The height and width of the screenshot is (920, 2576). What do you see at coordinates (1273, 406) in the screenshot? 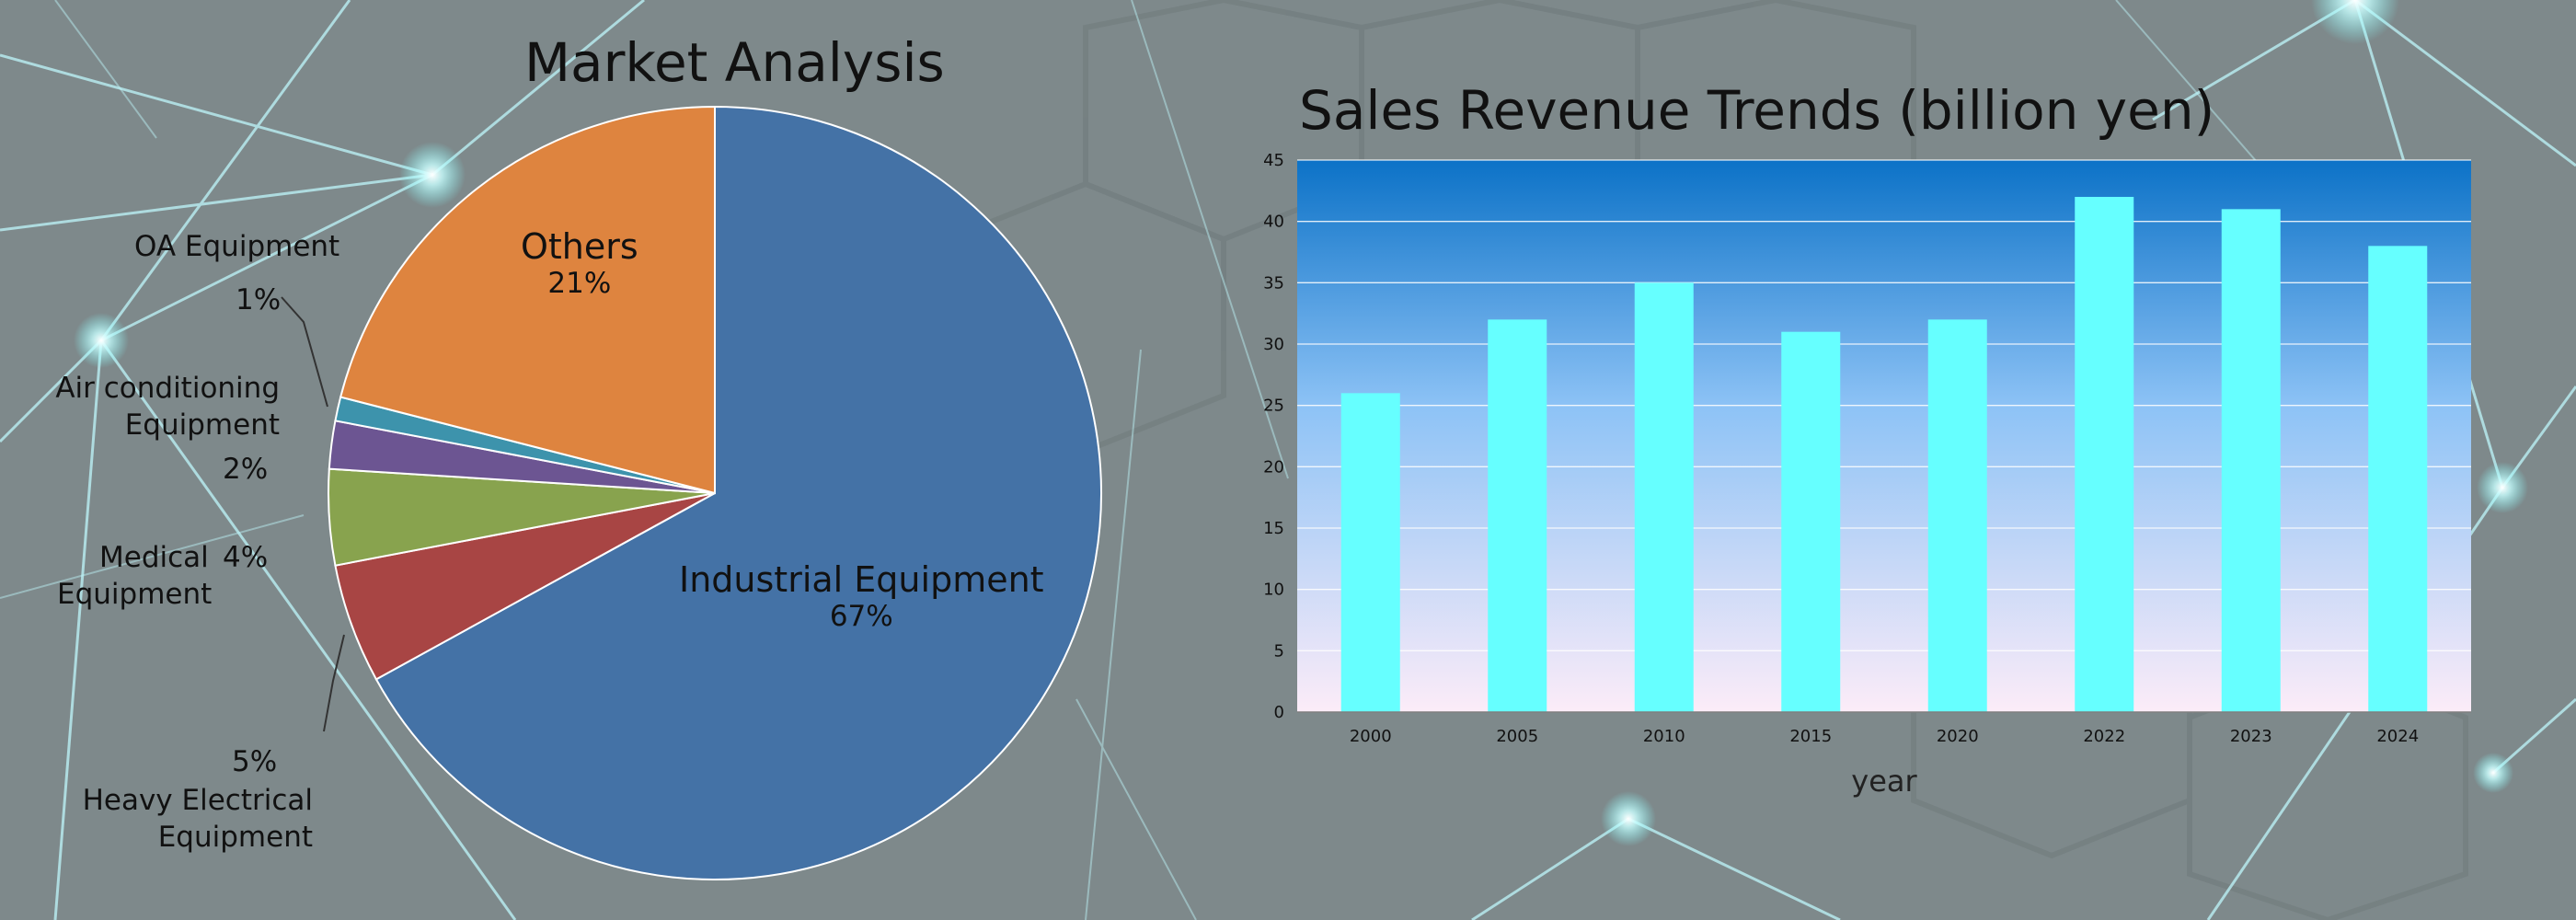
I see `y-tick-label: 25` at bounding box center [1273, 406].